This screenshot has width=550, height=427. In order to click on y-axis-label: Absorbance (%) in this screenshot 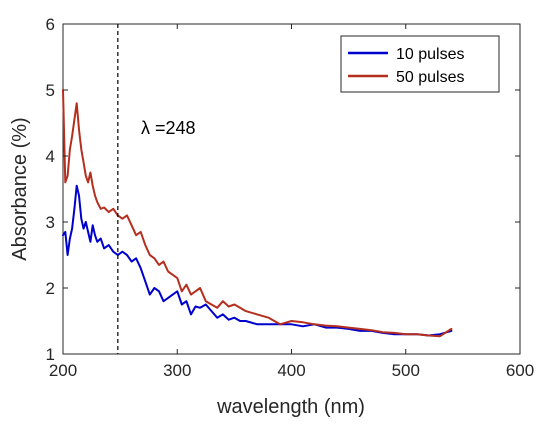, I will do `click(20, 188)`.